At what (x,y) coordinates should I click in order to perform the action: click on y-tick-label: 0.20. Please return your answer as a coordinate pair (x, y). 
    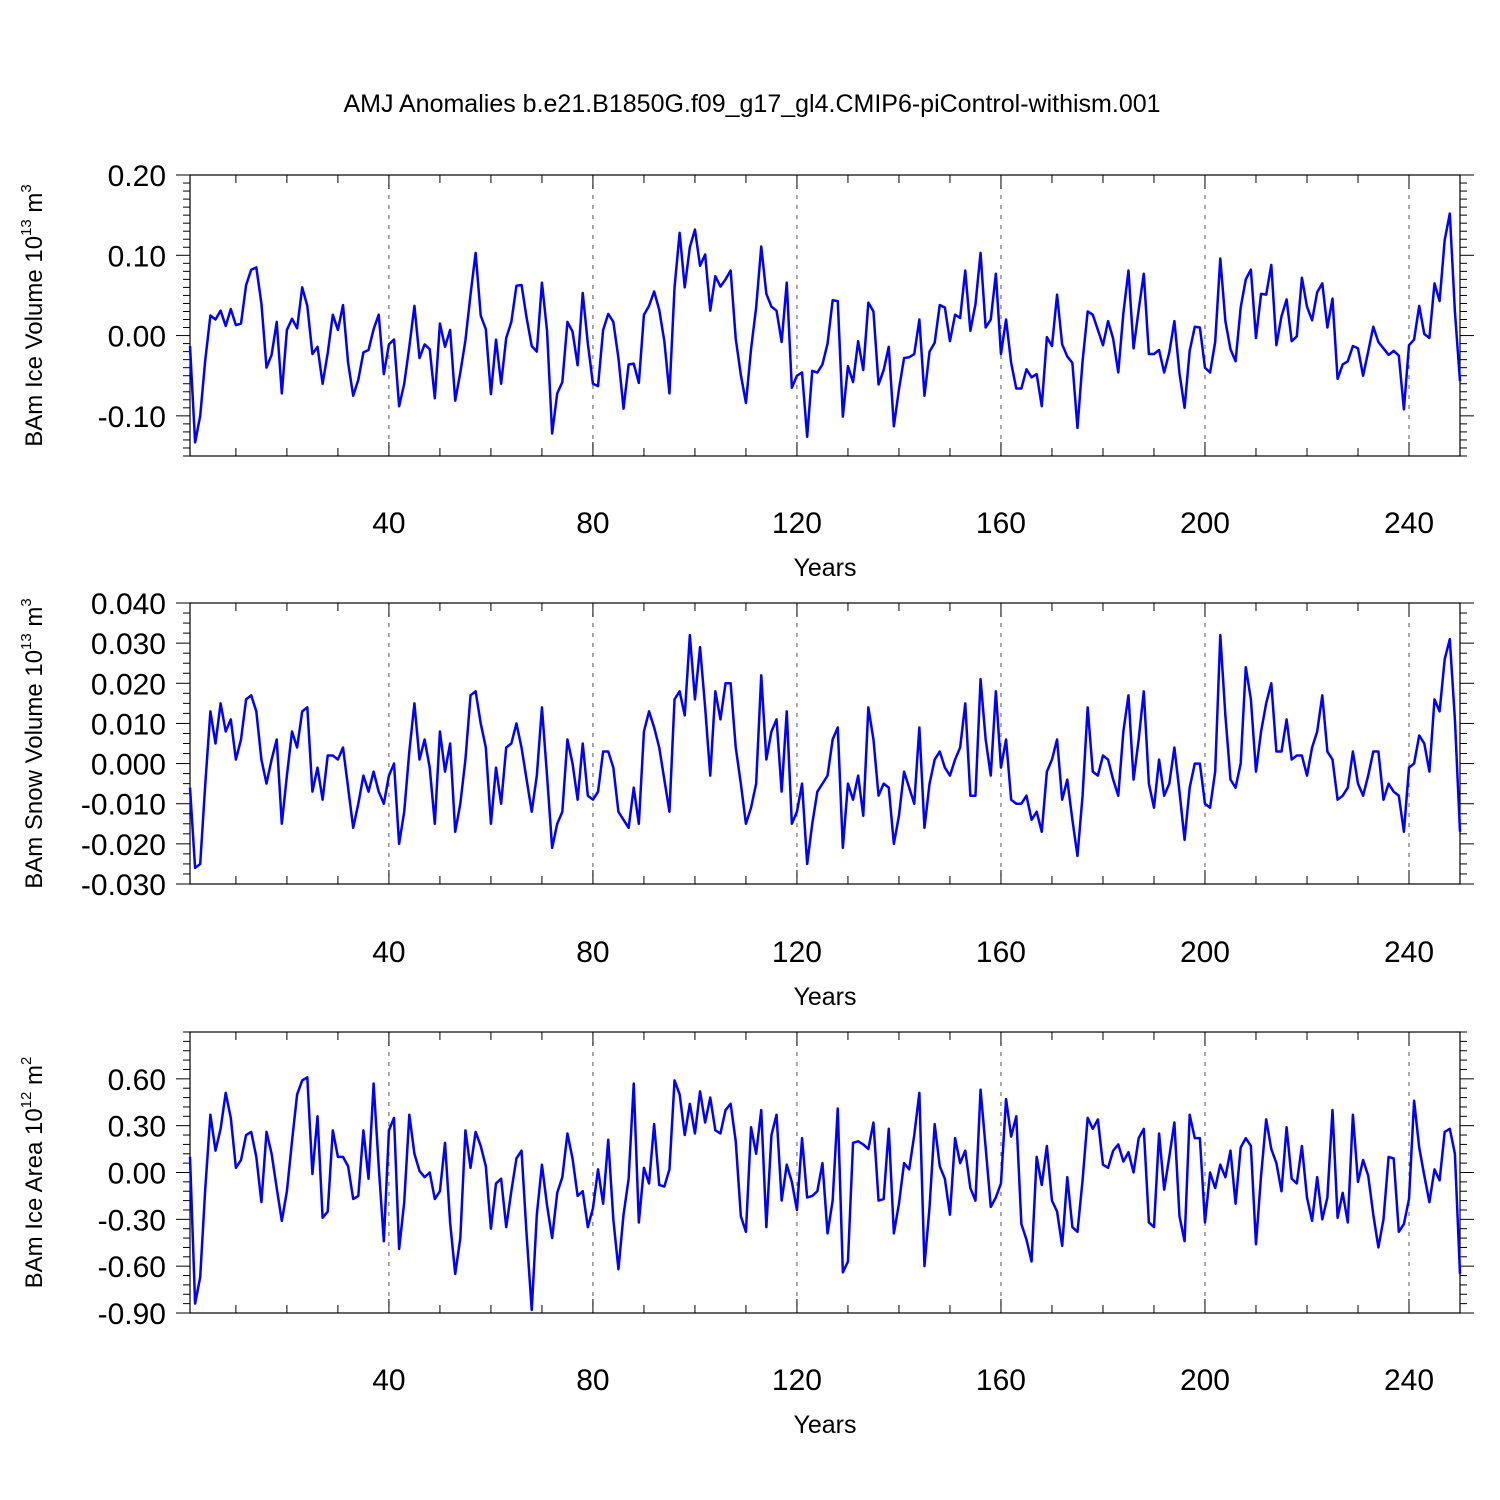
    Looking at the image, I should click on (137, 176).